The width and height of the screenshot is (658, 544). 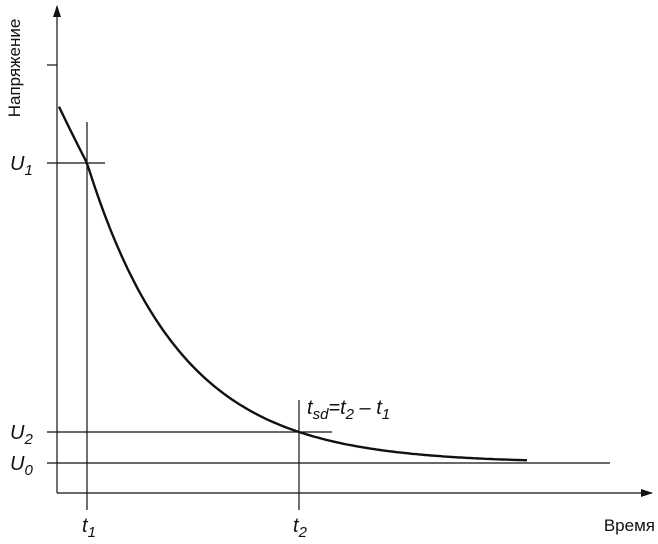 I want to click on formula: tsd=t2 – t1, so click(x=348, y=410).